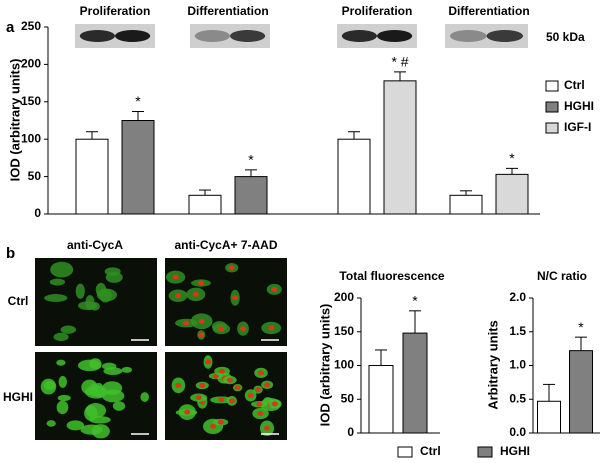  I want to click on y-tick-label: 100, so click(344, 365).